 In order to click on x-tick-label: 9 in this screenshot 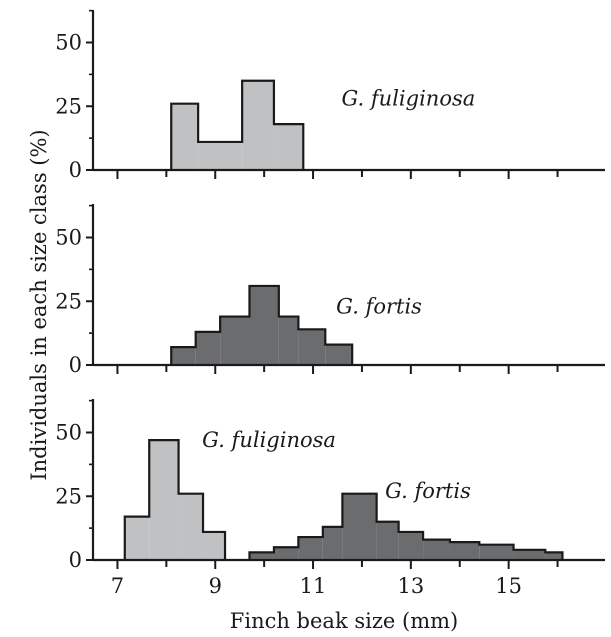, I will do `click(215, 586)`.